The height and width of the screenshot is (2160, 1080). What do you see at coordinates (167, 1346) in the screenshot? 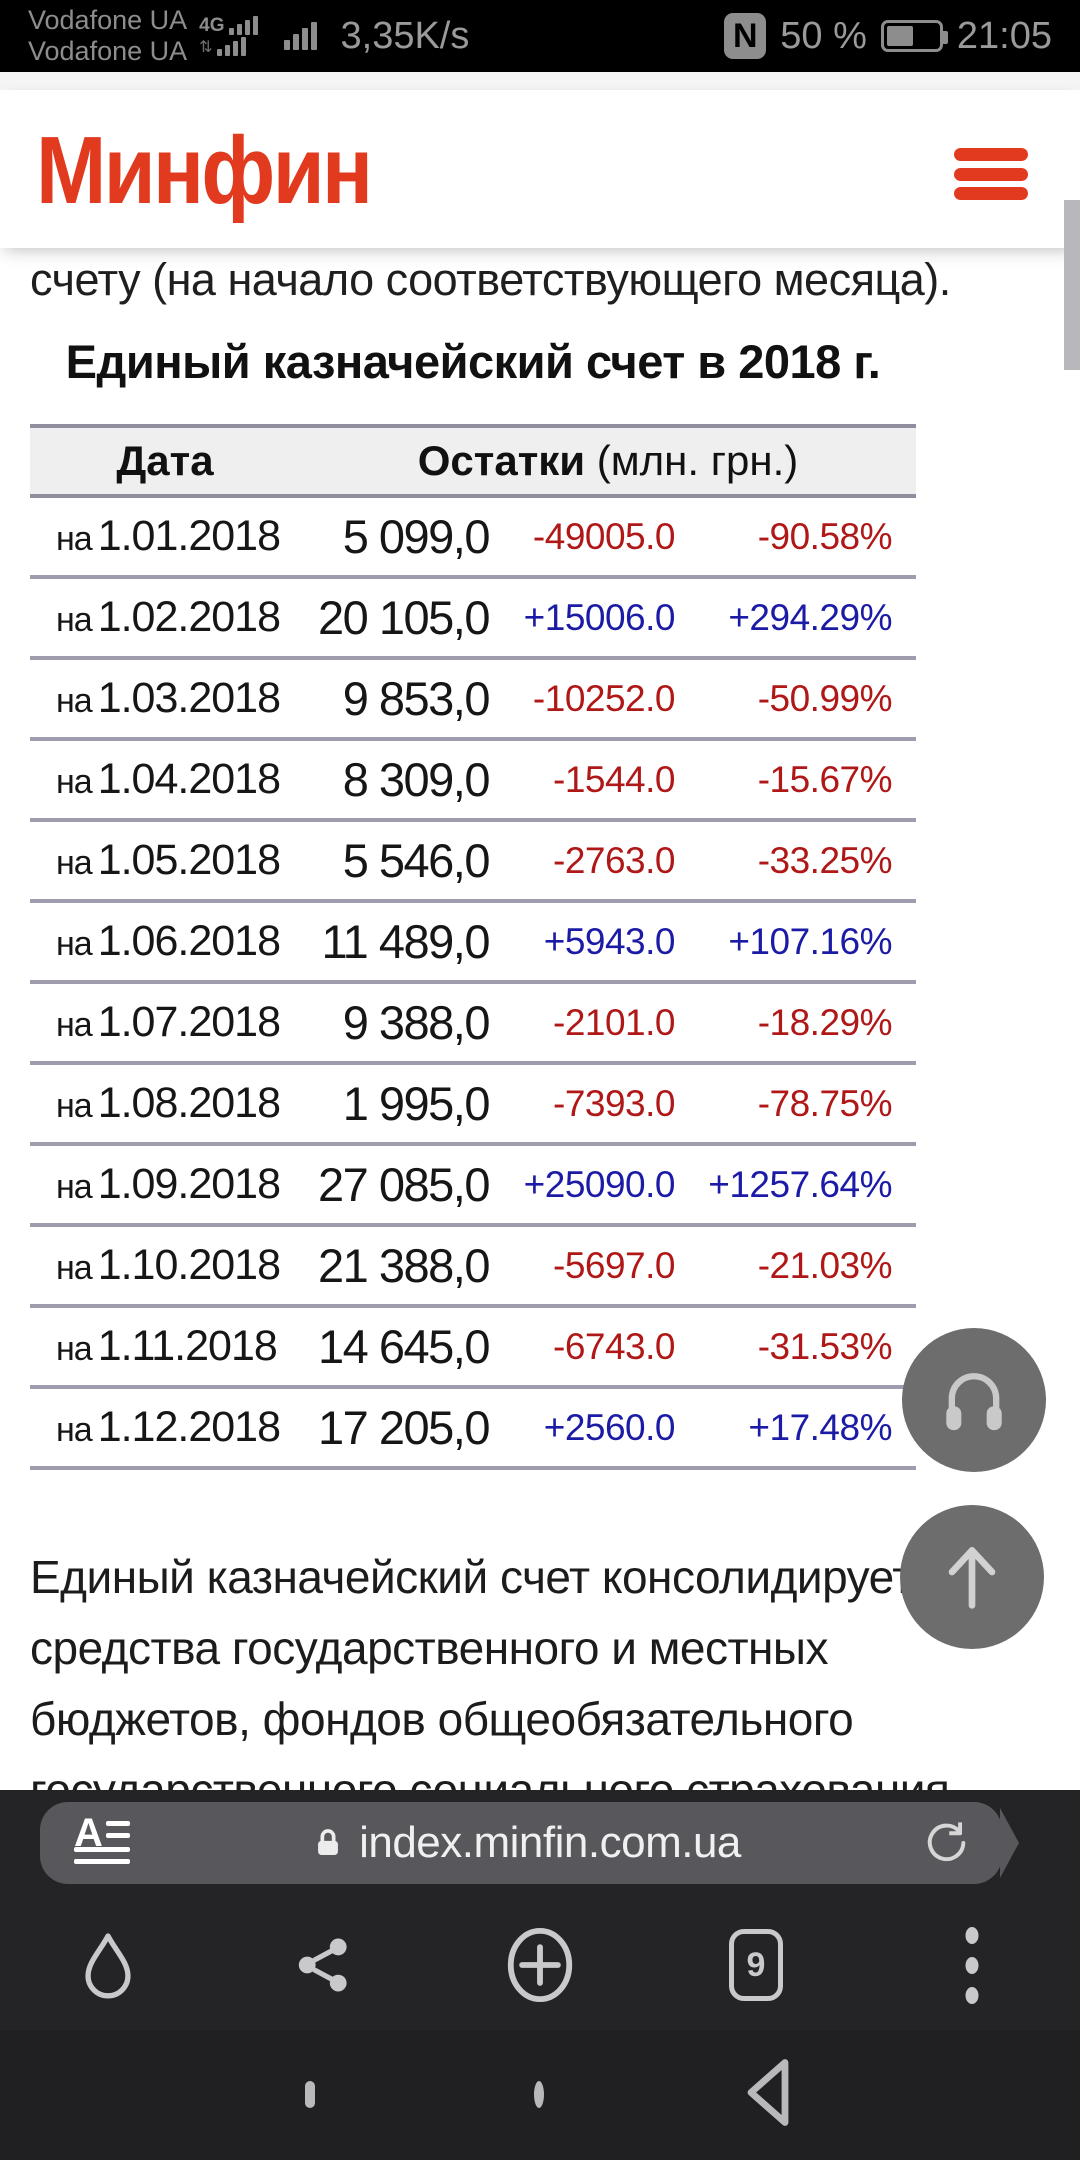
I see `date-cell: на 1.11.2018` at bounding box center [167, 1346].